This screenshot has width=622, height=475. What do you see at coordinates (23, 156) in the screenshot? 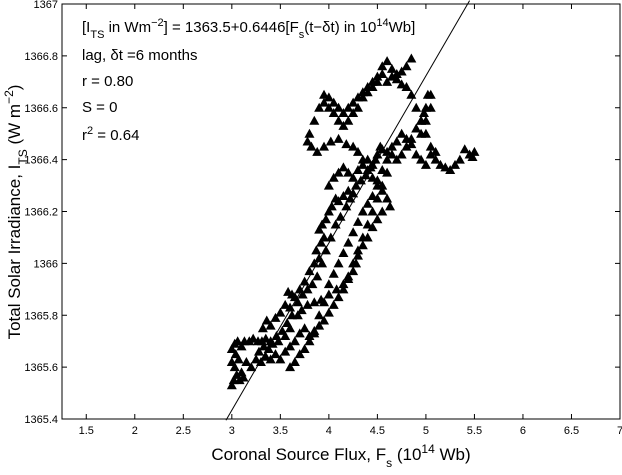
I see `text-part: TS` at bounding box center [23, 156].